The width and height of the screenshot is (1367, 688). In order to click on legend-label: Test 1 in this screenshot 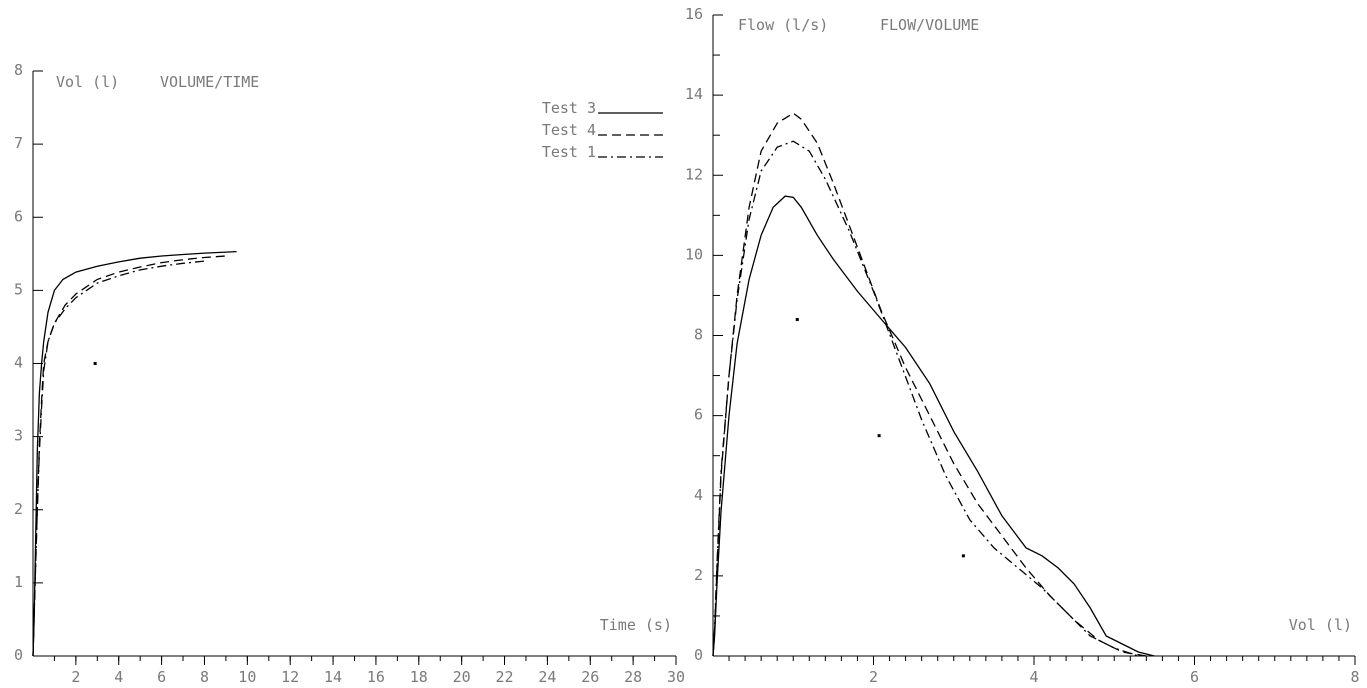, I will do `click(569, 152)`.